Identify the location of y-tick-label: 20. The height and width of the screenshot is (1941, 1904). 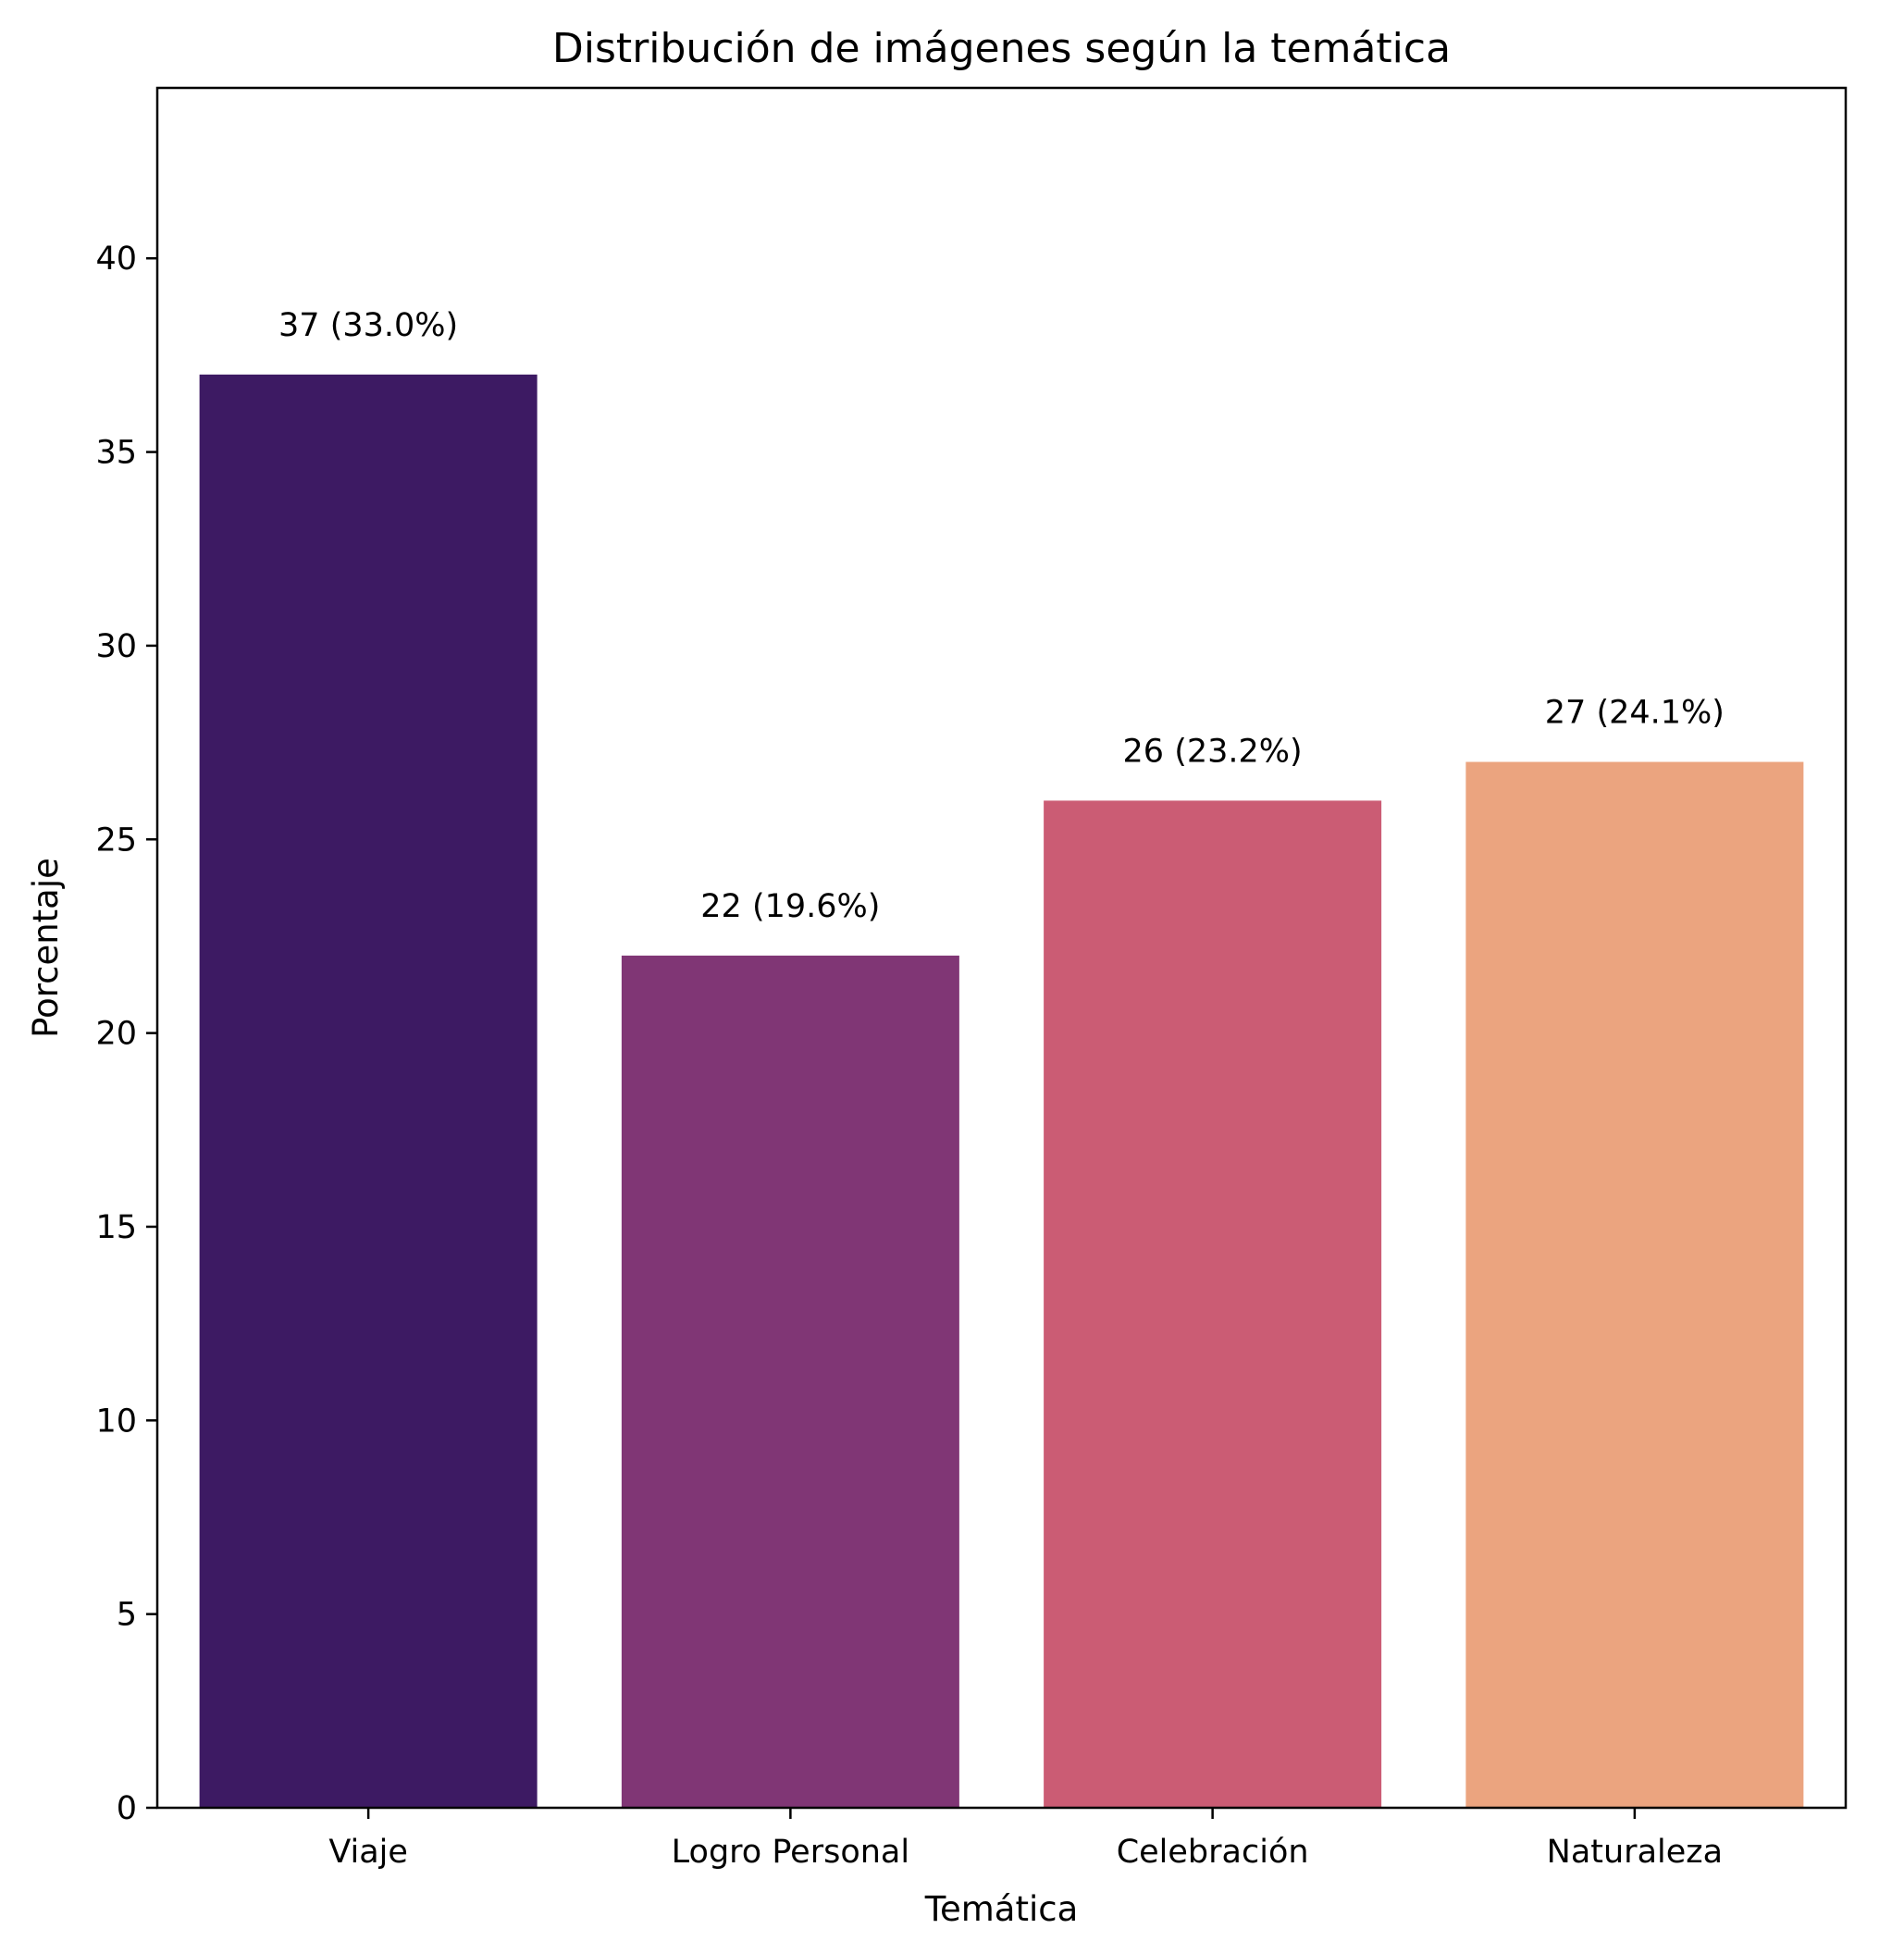
(116, 1034).